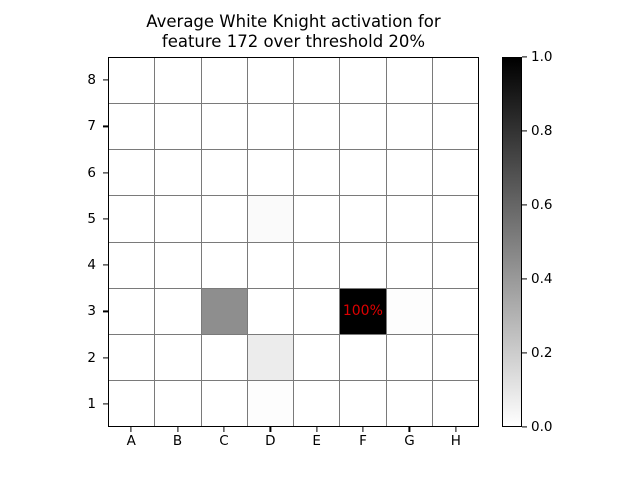  Describe the element at coordinates (178, 265) in the screenshot. I see `heatmap-cell-B4` at that location.